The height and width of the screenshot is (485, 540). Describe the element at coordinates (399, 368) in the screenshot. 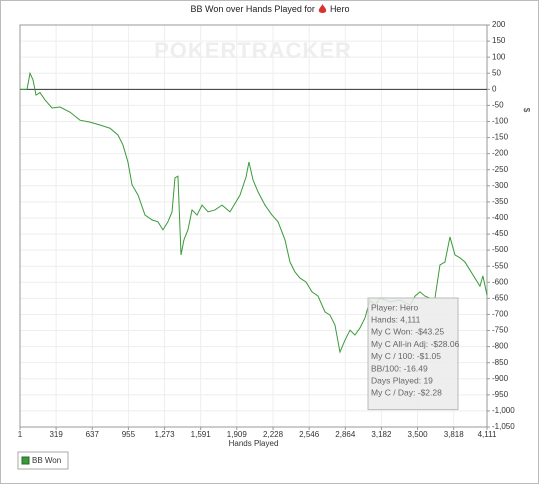

I see `tooltip-line: BB/100: -16.49` at that location.